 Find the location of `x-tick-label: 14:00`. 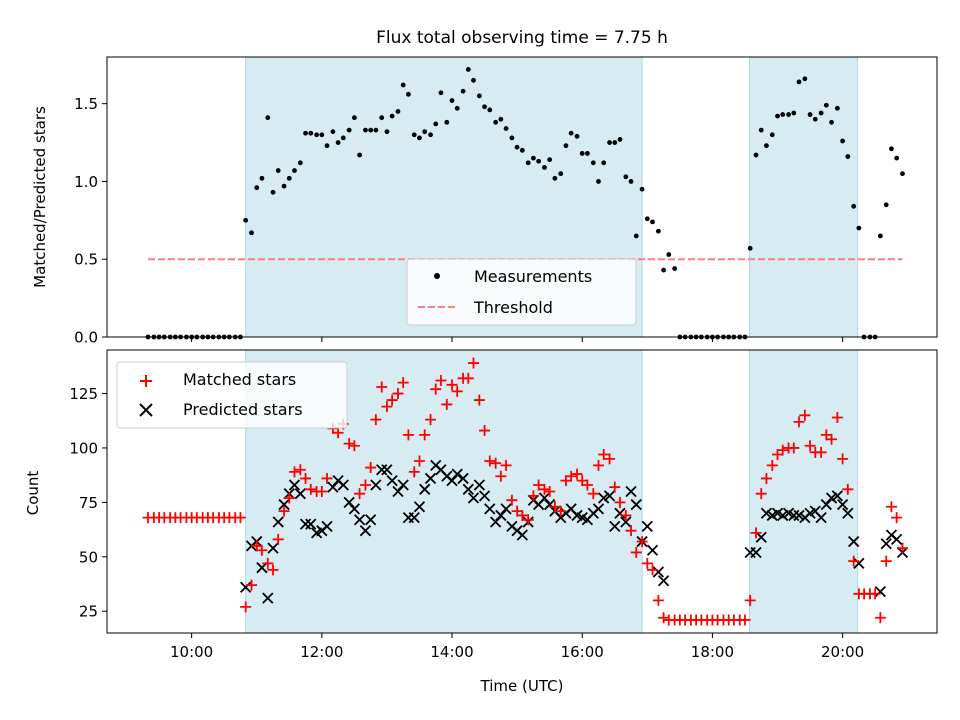

x-tick-label: 14:00 is located at coordinates (451, 652).